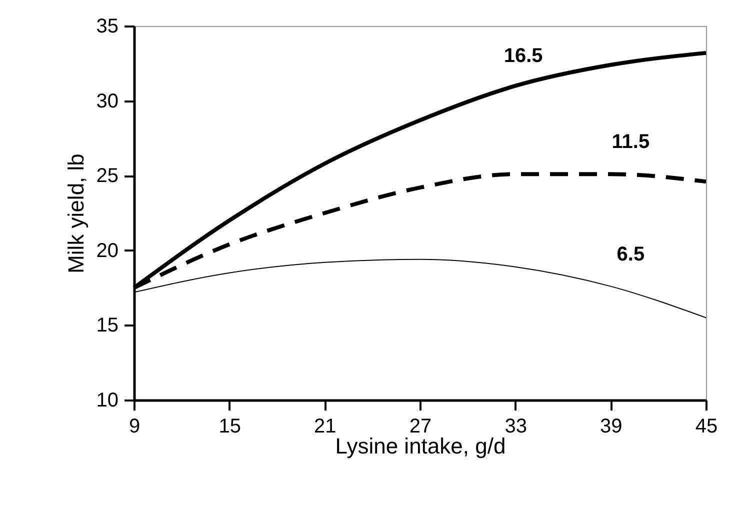 The image size is (729, 506). Describe the element at coordinates (325, 427) in the screenshot. I see `x-tick-label: 21` at that location.